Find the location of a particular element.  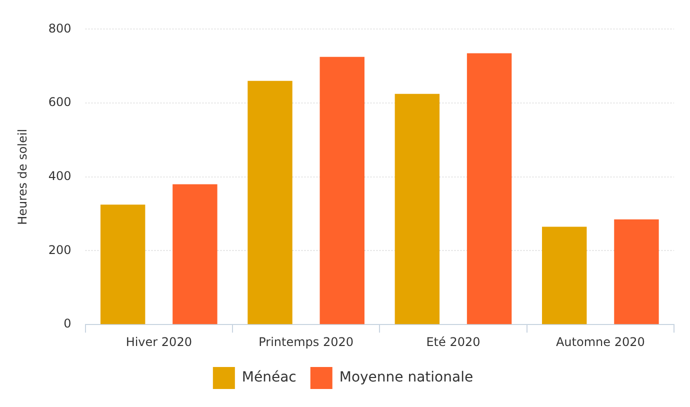

x-tick-label: Eté 2020 is located at coordinates (453, 341).